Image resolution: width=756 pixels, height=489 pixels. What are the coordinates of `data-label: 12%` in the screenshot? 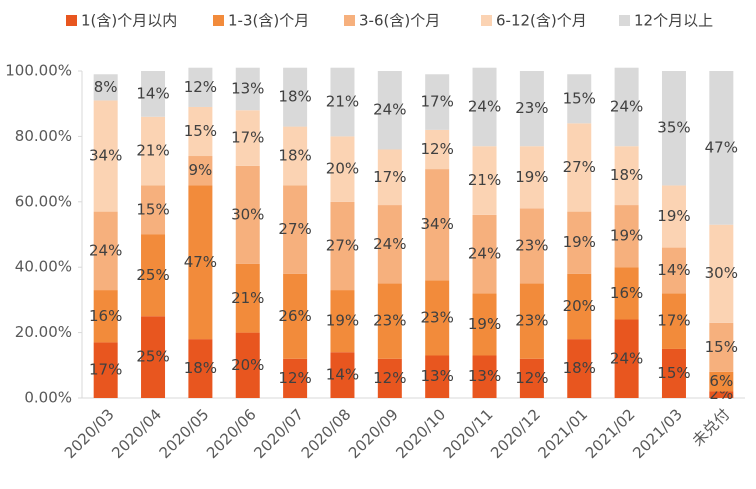 It's located at (437, 149).